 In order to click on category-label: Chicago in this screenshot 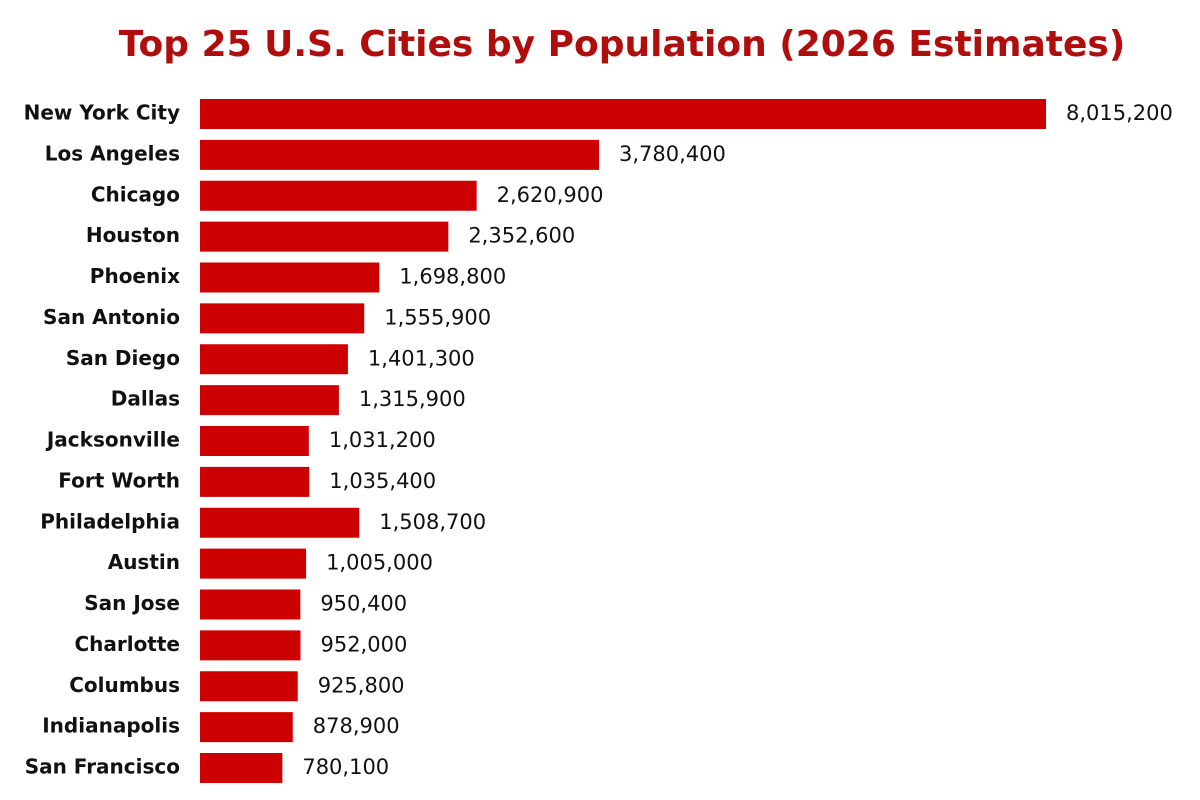, I will do `click(135, 194)`.